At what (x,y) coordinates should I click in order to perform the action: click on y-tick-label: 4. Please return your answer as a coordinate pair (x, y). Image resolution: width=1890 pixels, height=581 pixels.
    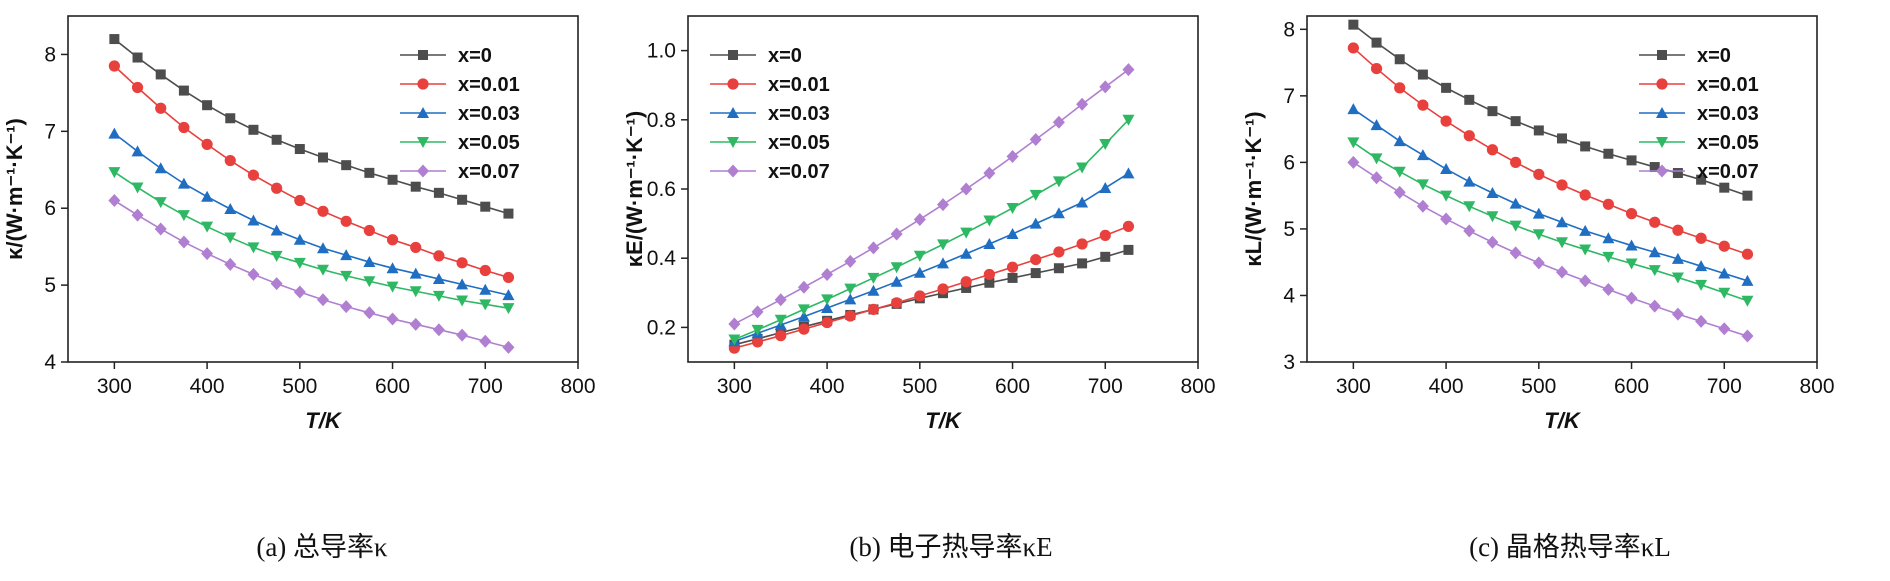
    Looking at the image, I should click on (1289, 295).